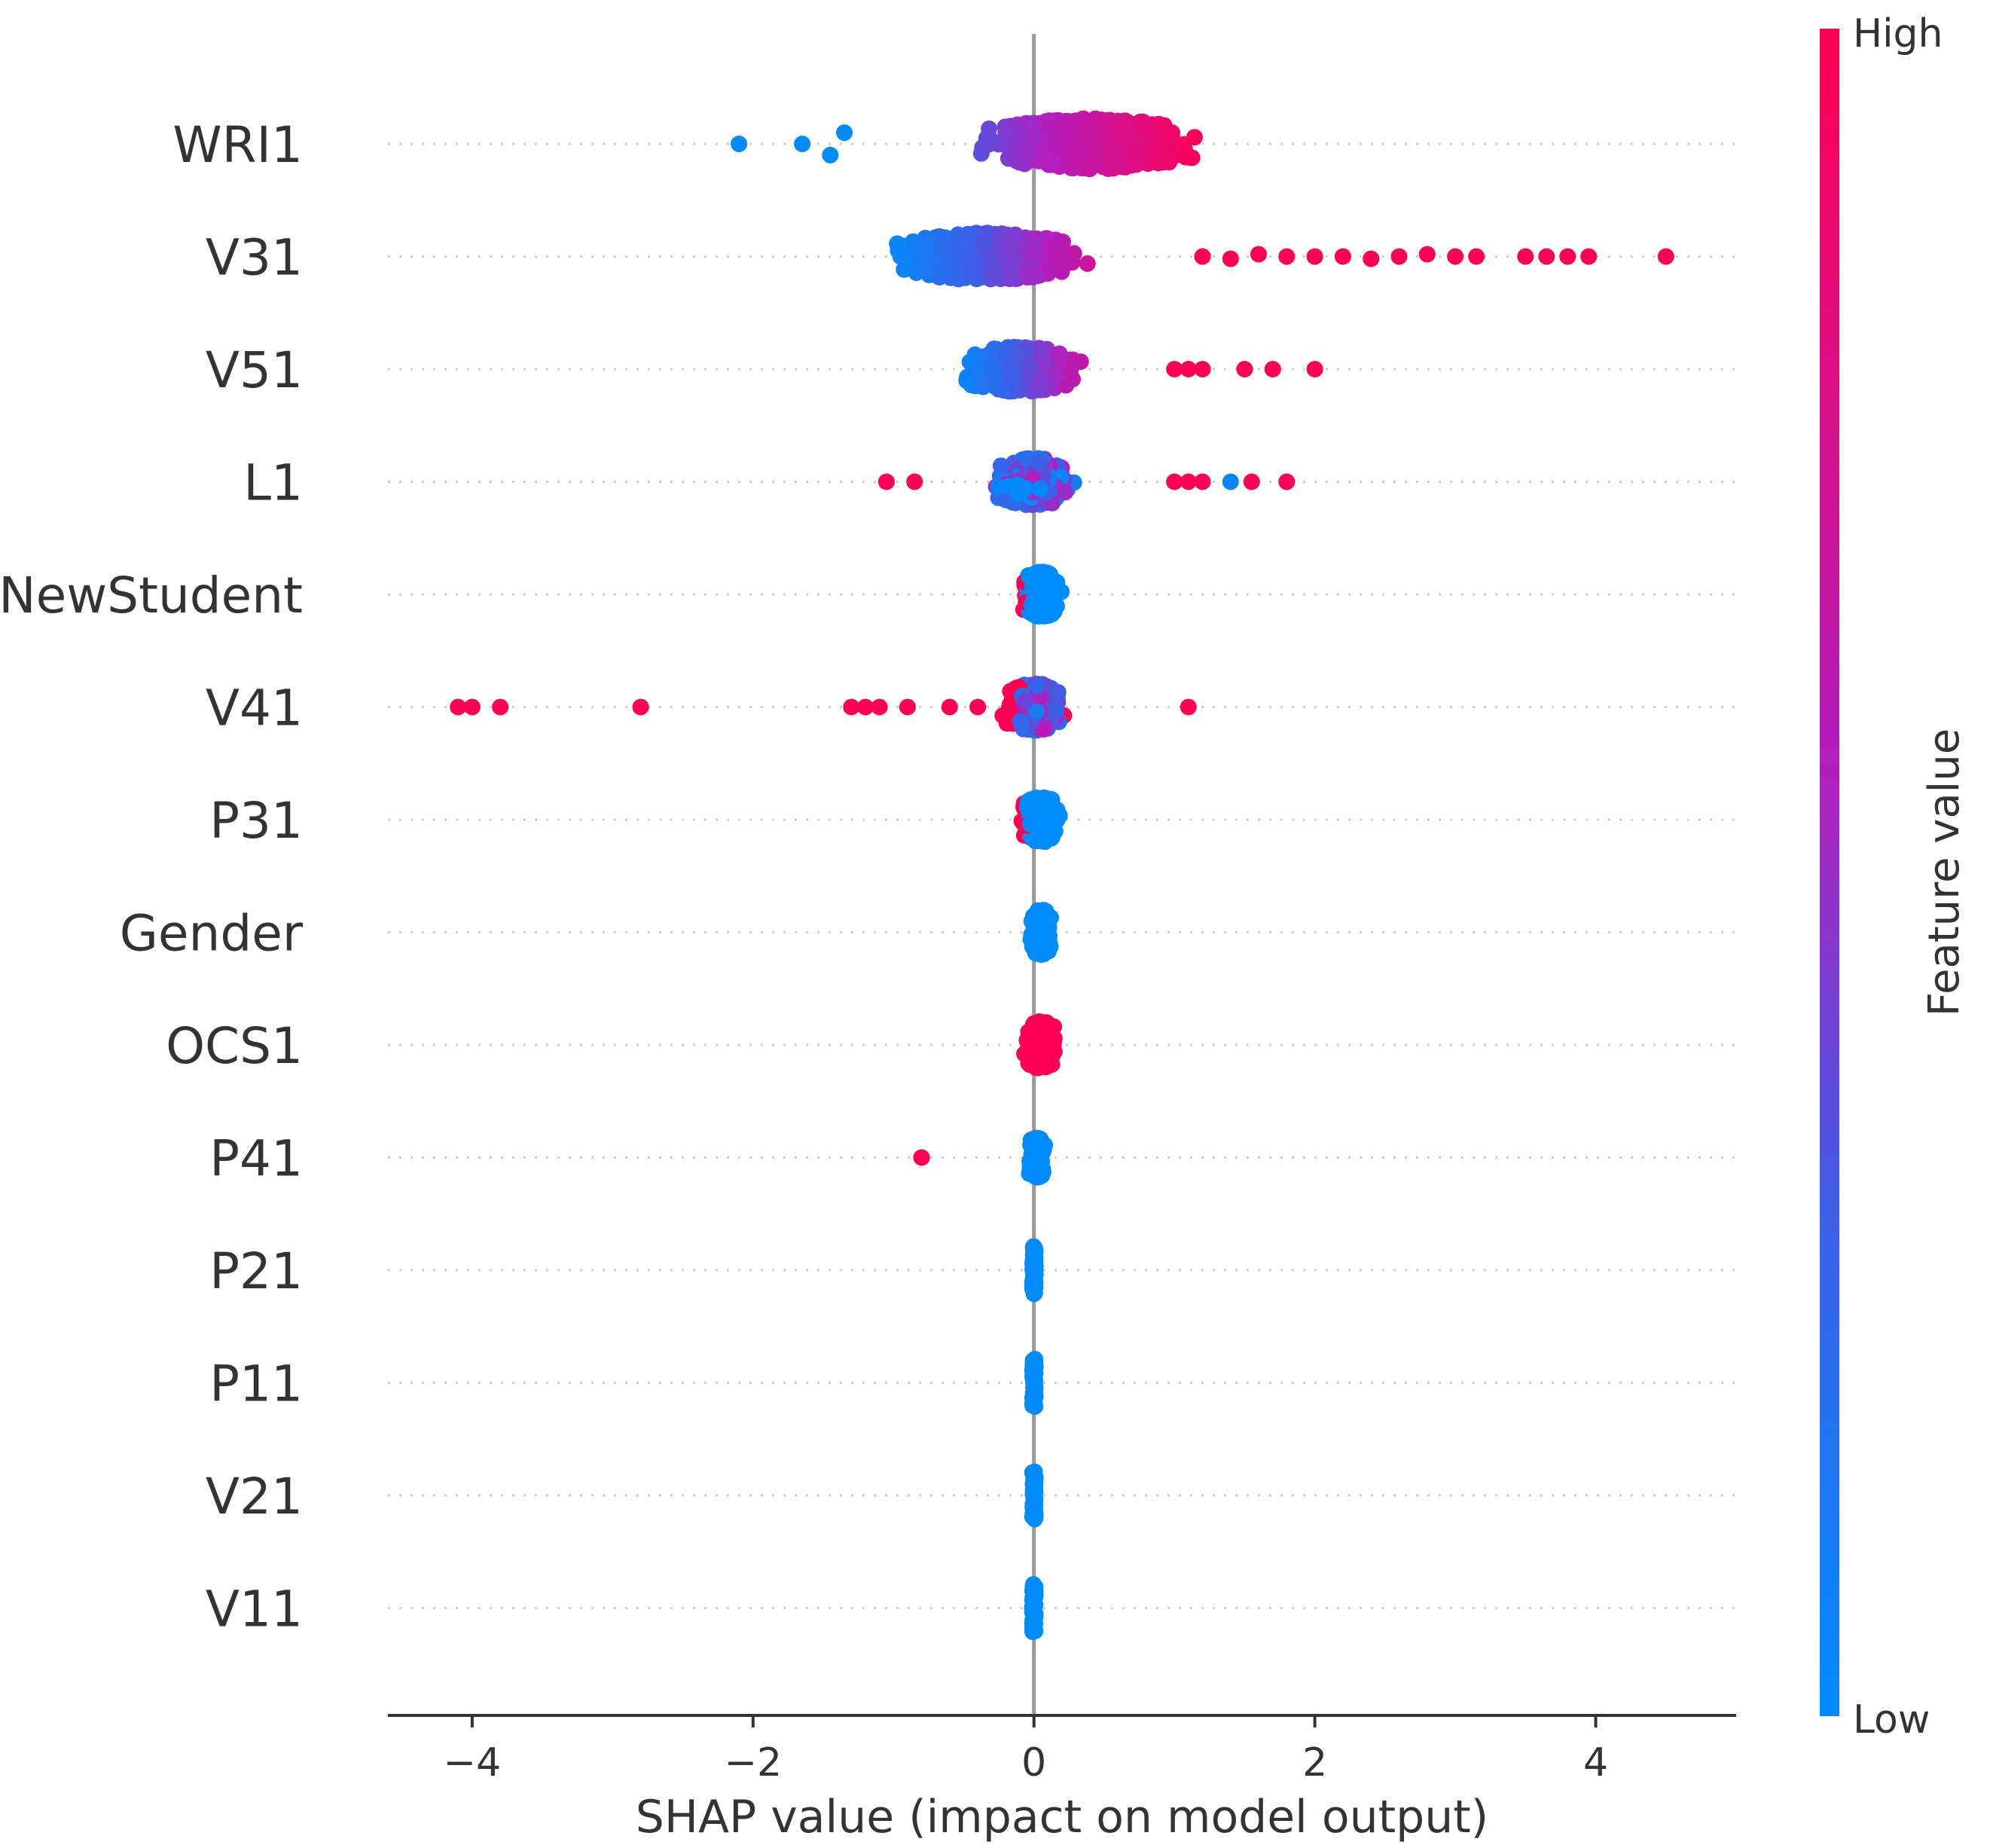  Describe the element at coordinates (256, 1159) in the screenshot. I see `feature-label-P41: P41` at that location.